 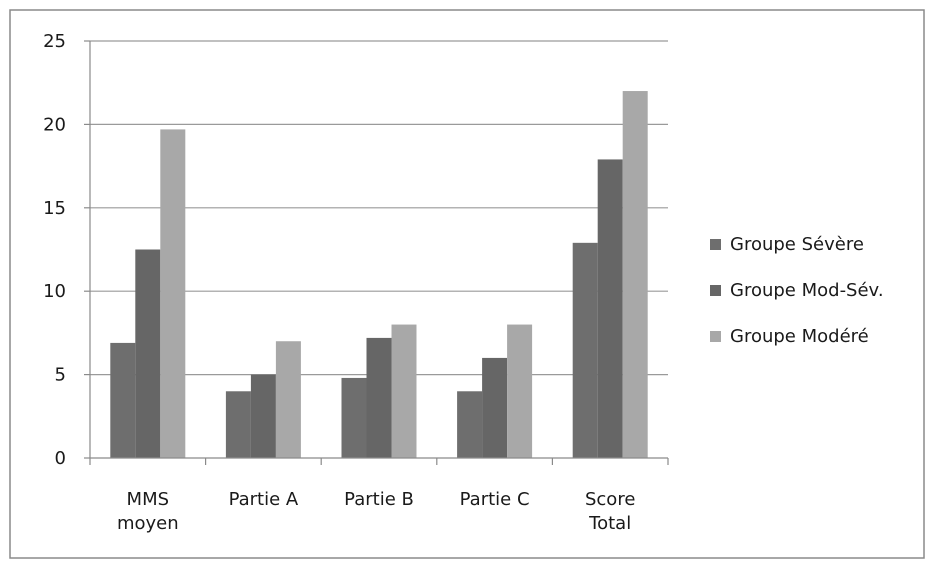 I want to click on legend-label: Groupe Modéré, so click(x=799, y=336).